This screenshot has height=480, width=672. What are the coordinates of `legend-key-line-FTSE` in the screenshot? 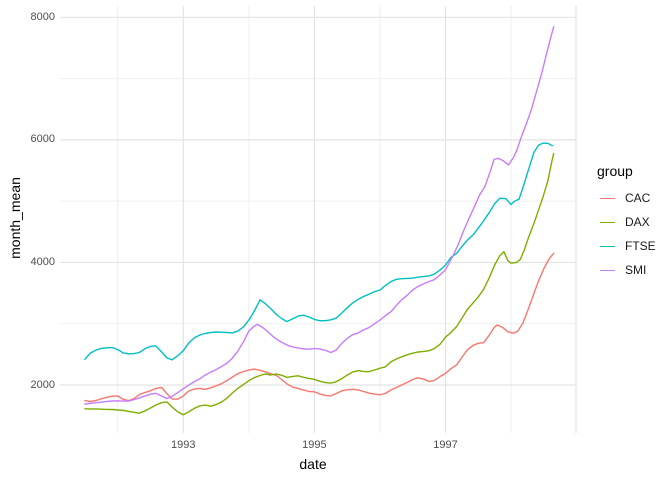 It's located at (607, 246).